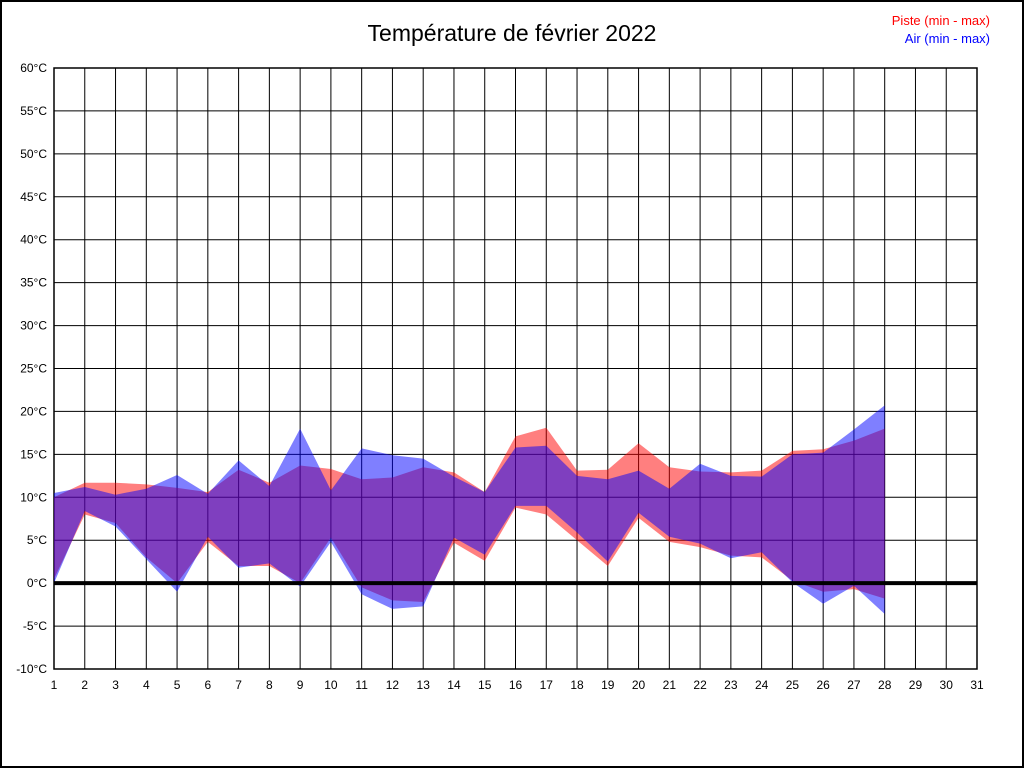 The height and width of the screenshot is (768, 1024). Describe the element at coordinates (33, 197) in the screenshot. I see `y-tick-label: 45°C` at that location.